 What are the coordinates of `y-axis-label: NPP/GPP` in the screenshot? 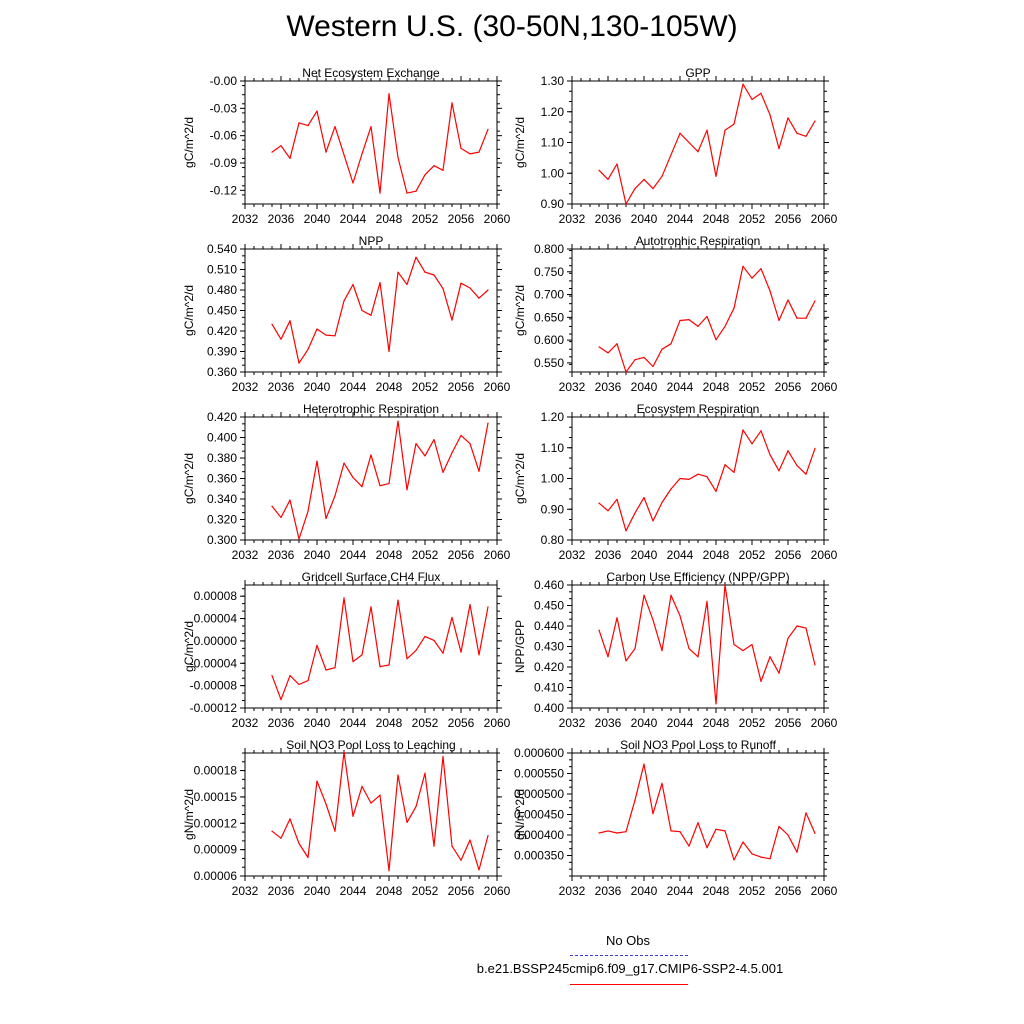 It's located at (520, 646).